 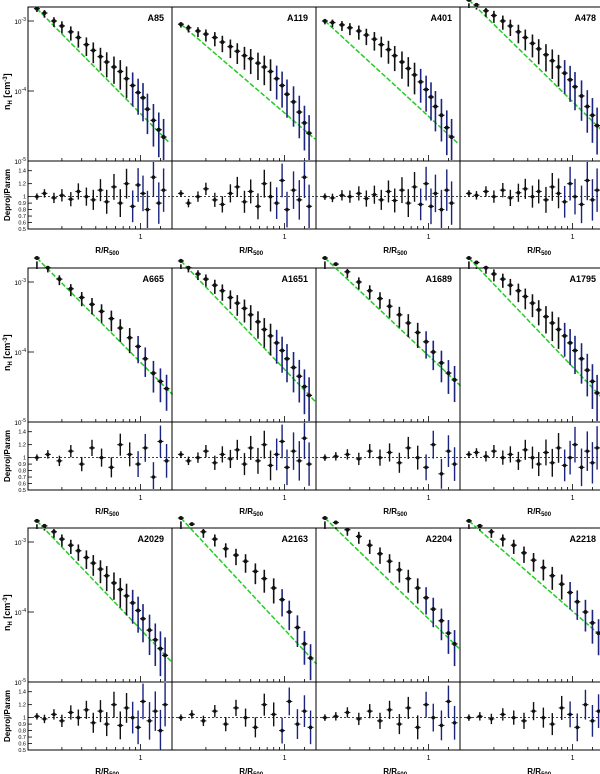 I want to click on panel-label: A401, so click(x=441, y=18).